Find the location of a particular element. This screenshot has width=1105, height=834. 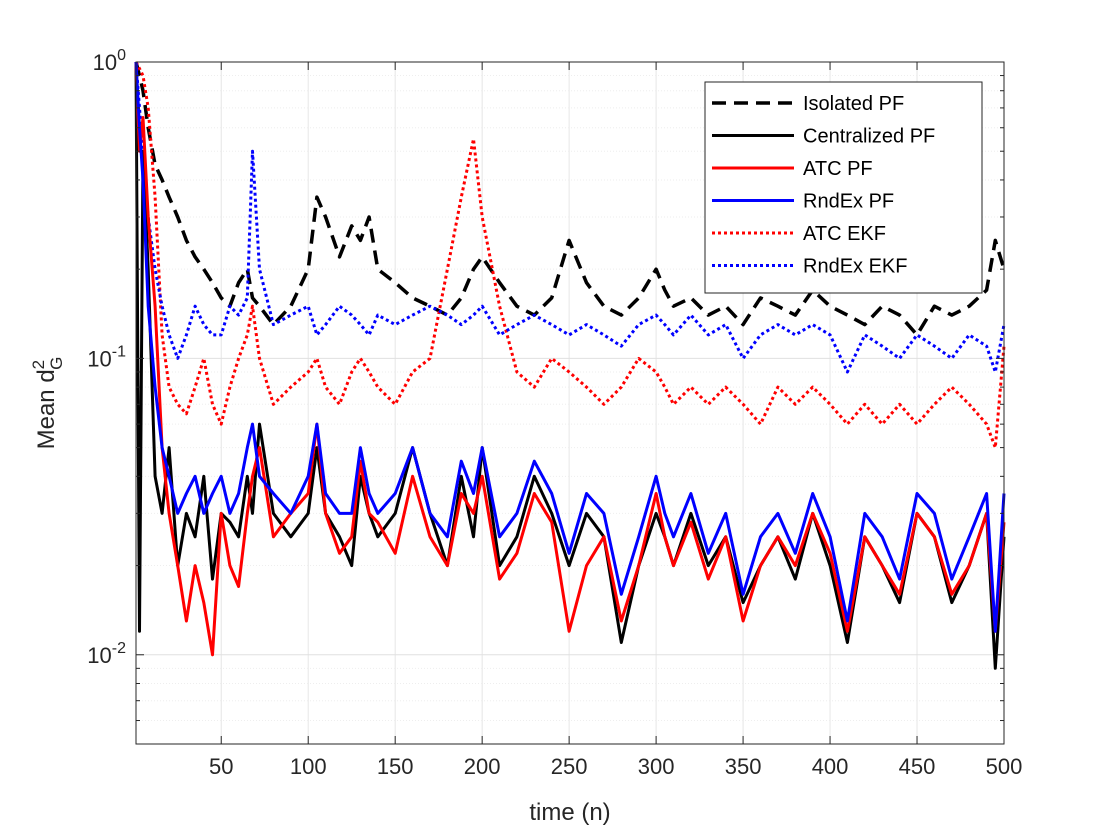

x-tick-label: 350 is located at coordinates (743, 766).